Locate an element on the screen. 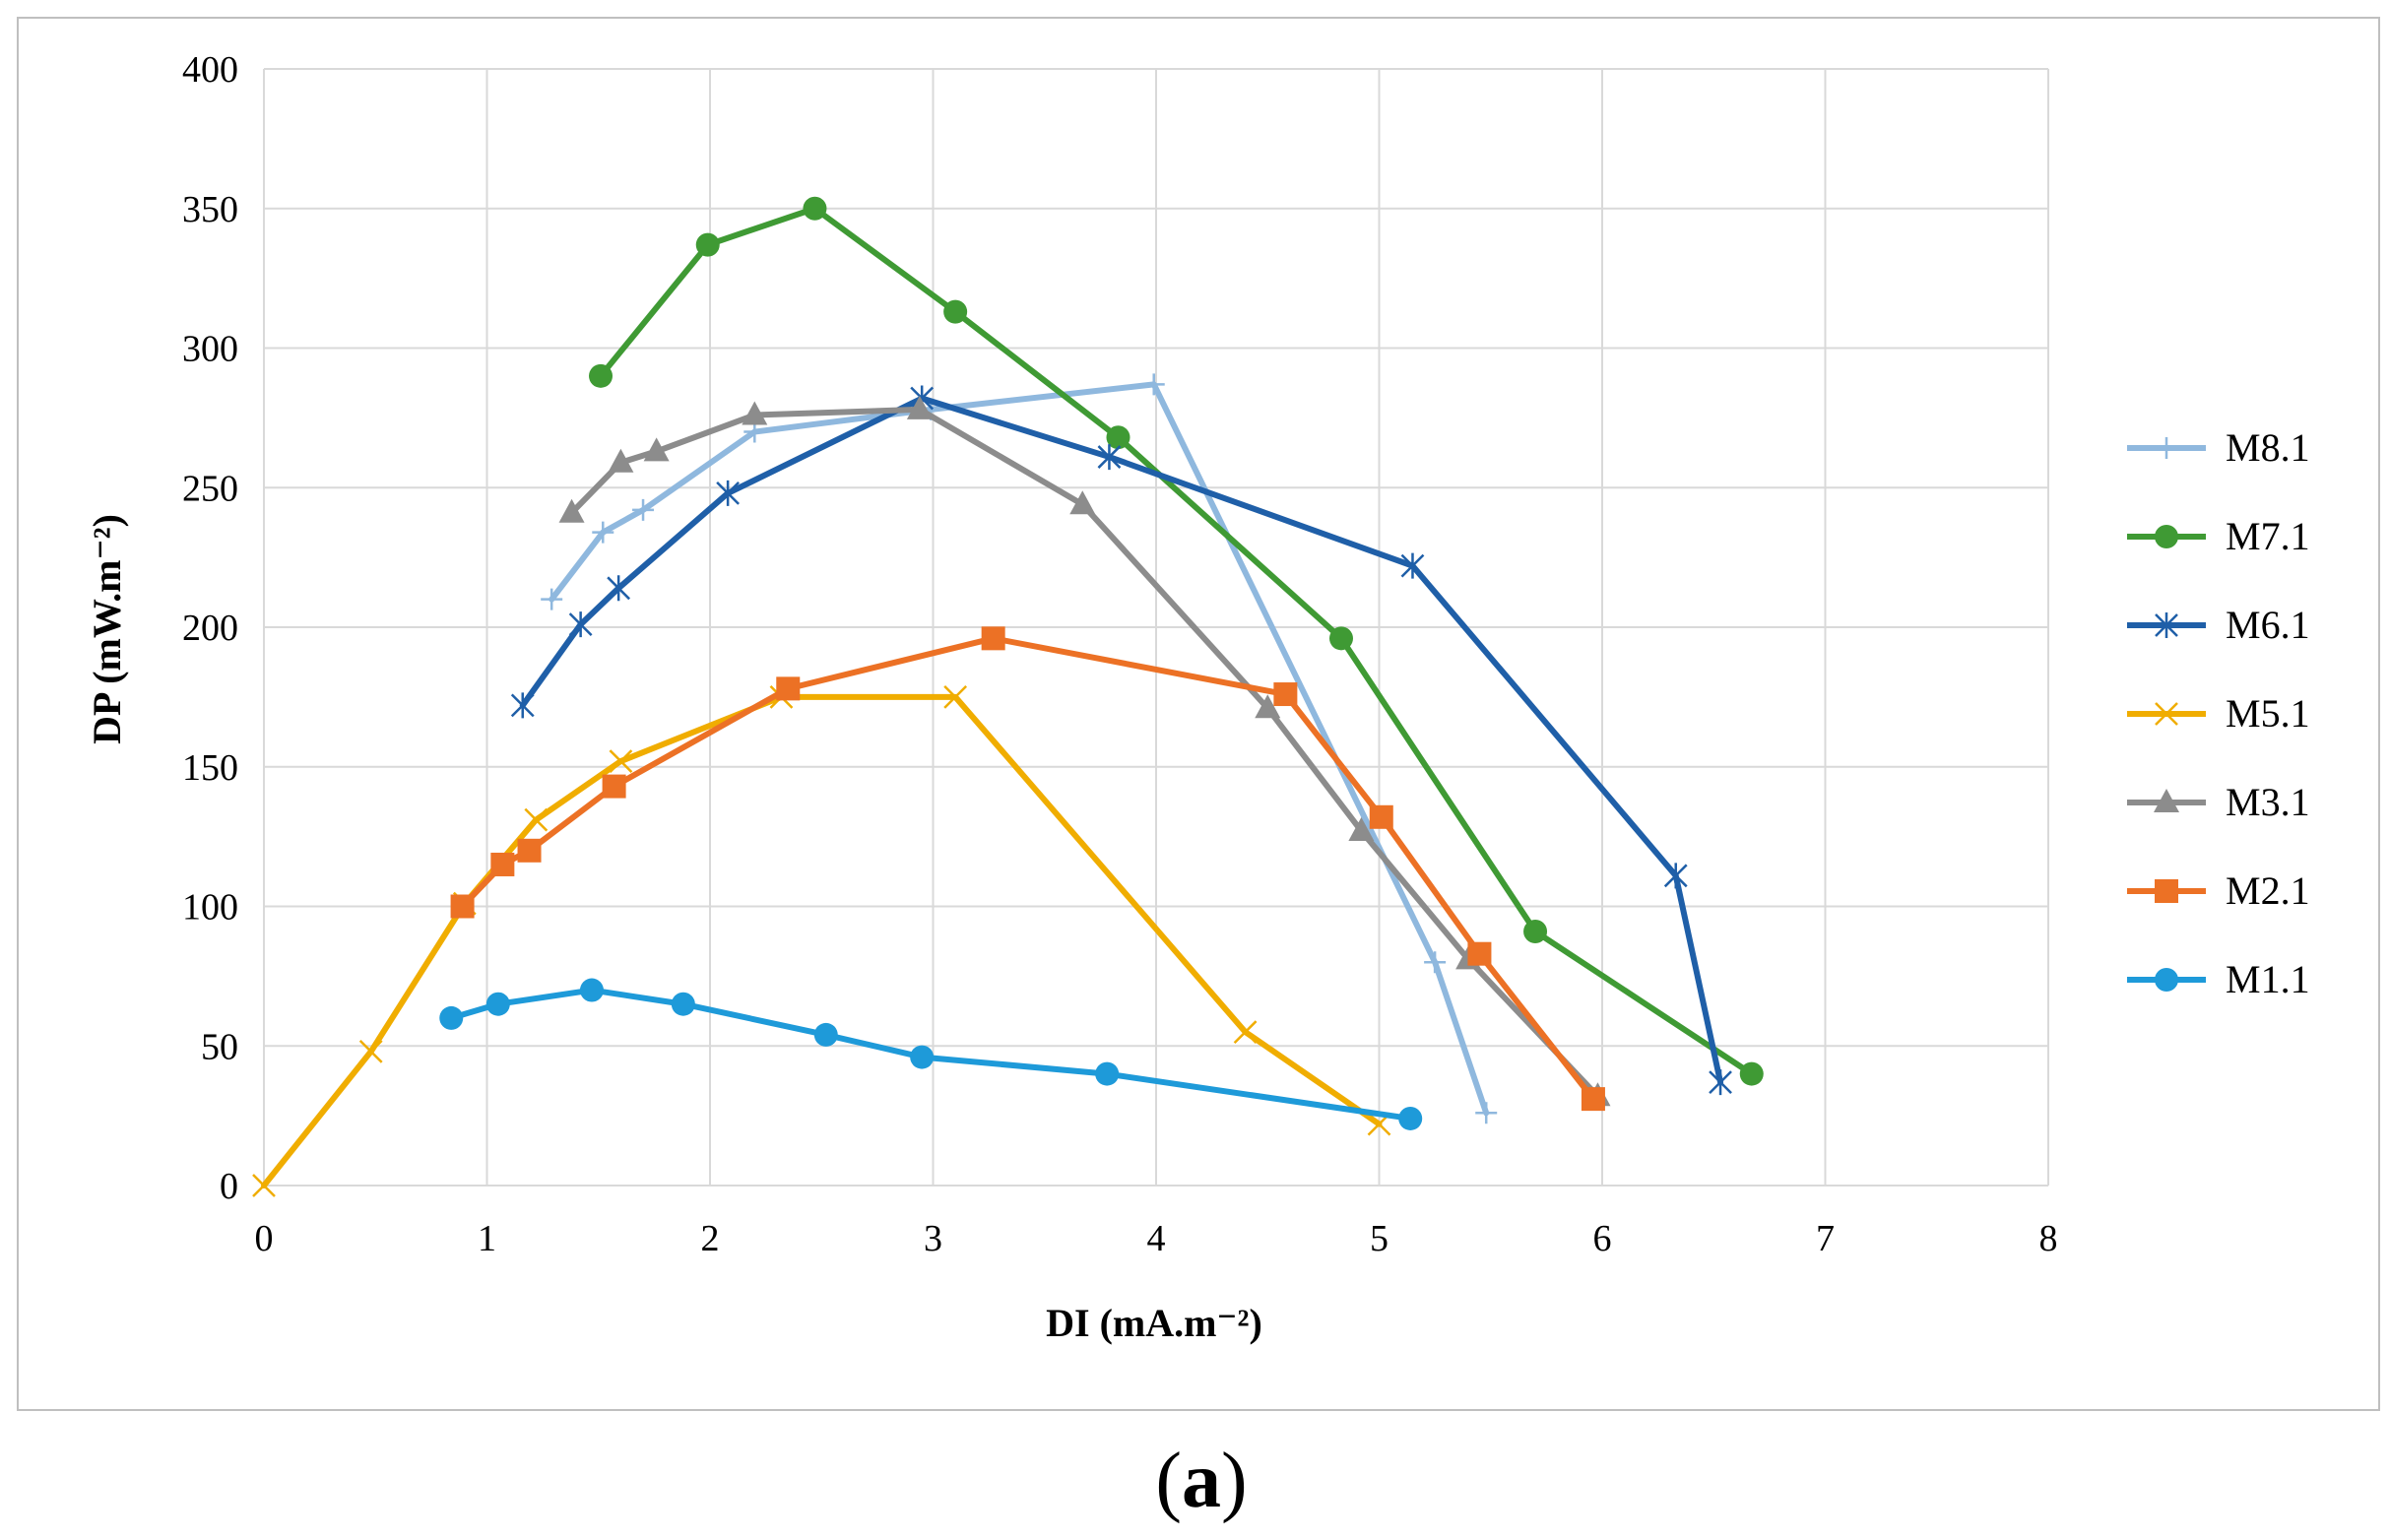  y-axis-ticks: 0 50 100 150 200 250 300 350 400 is located at coordinates (210, 628).